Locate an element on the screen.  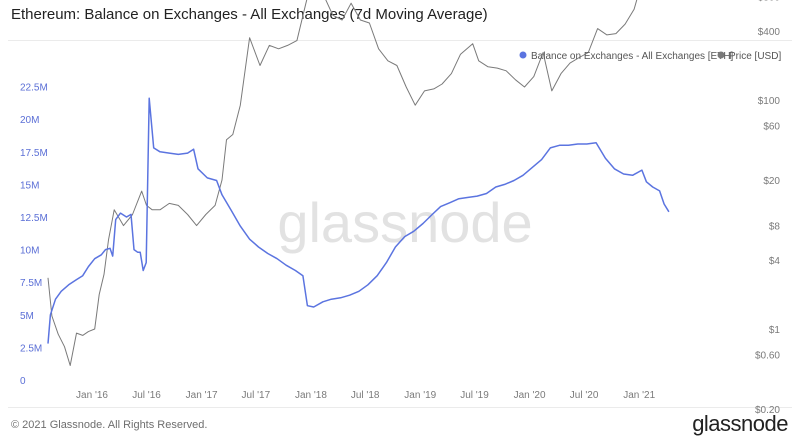
x-tick-label: Jan '20 is located at coordinates (530, 395).